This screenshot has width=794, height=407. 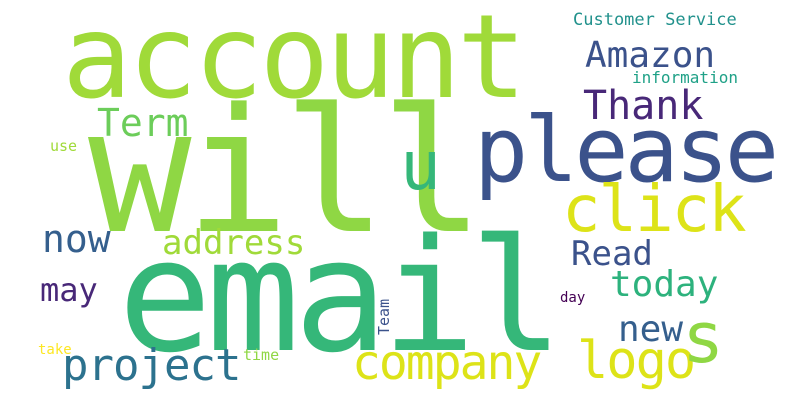 What do you see at coordinates (664, 284) in the screenshot?
I see `word-today: today` at bounding box center [664, 284].